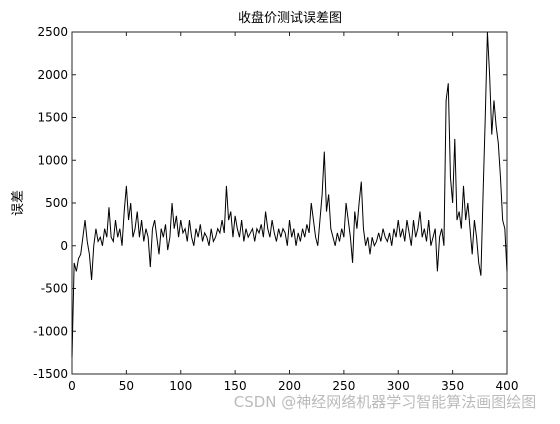 The width and height of the screenshot is (560, 424). I want to click on x-tick-label: 250, so click(343, 386).